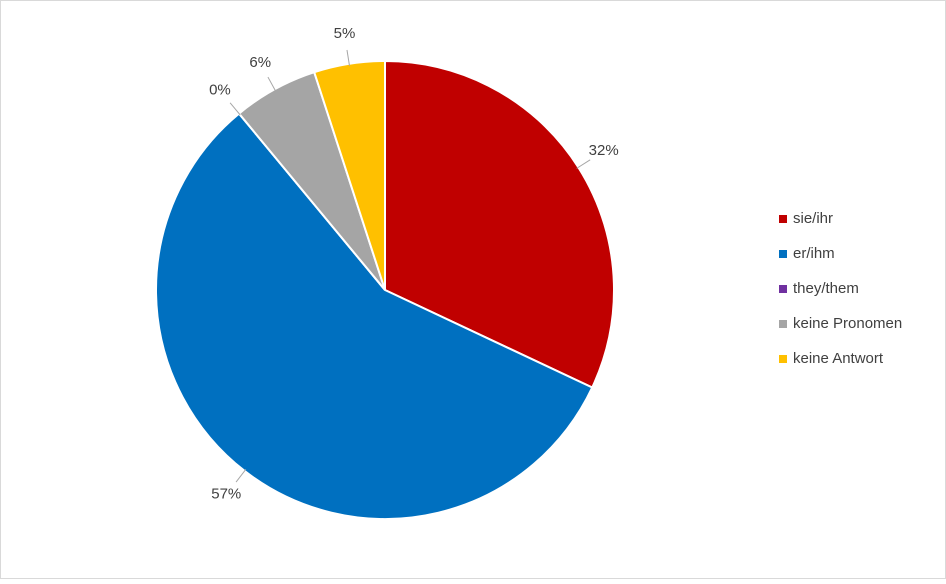  Describe the element at coordinates (826, 288) in the screenshot. I see `legend-label: they/them` at that location.